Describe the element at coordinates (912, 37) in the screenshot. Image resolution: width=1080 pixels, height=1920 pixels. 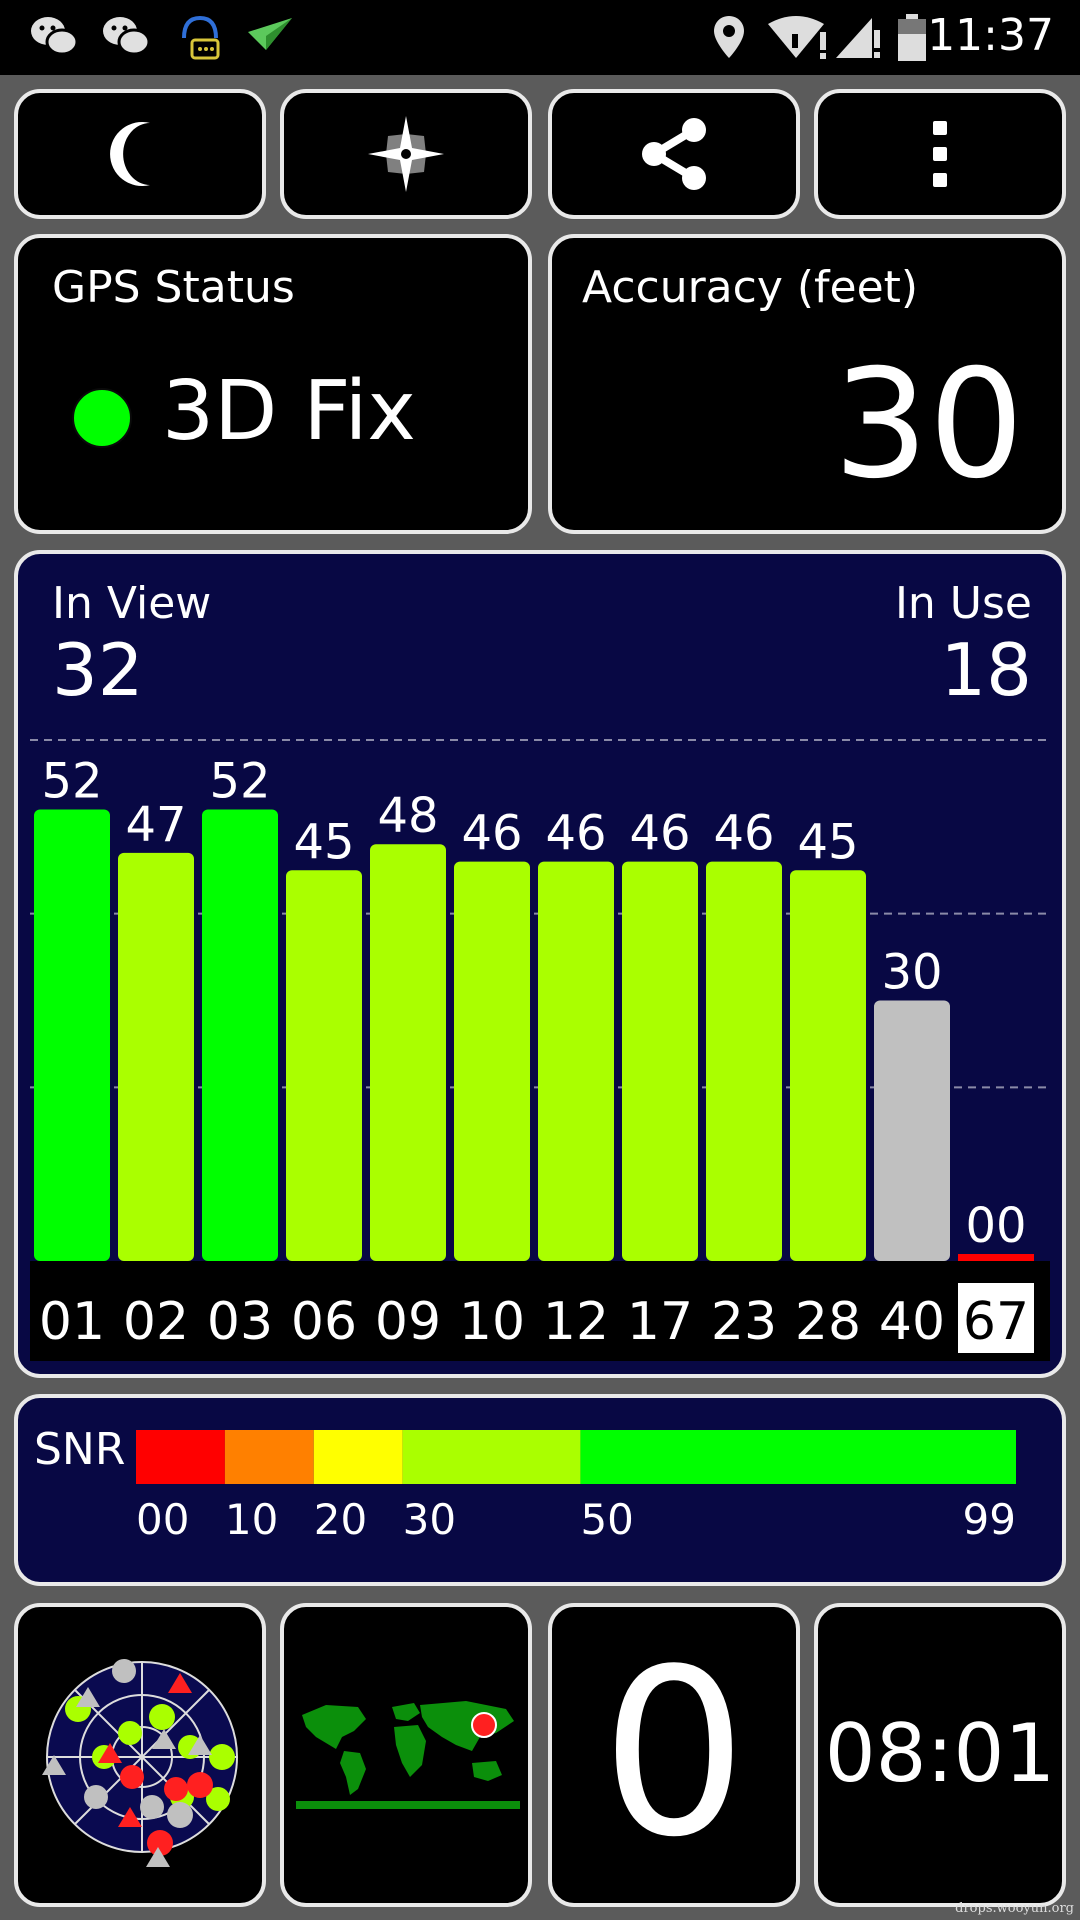
I see `battery-icon` at that location.